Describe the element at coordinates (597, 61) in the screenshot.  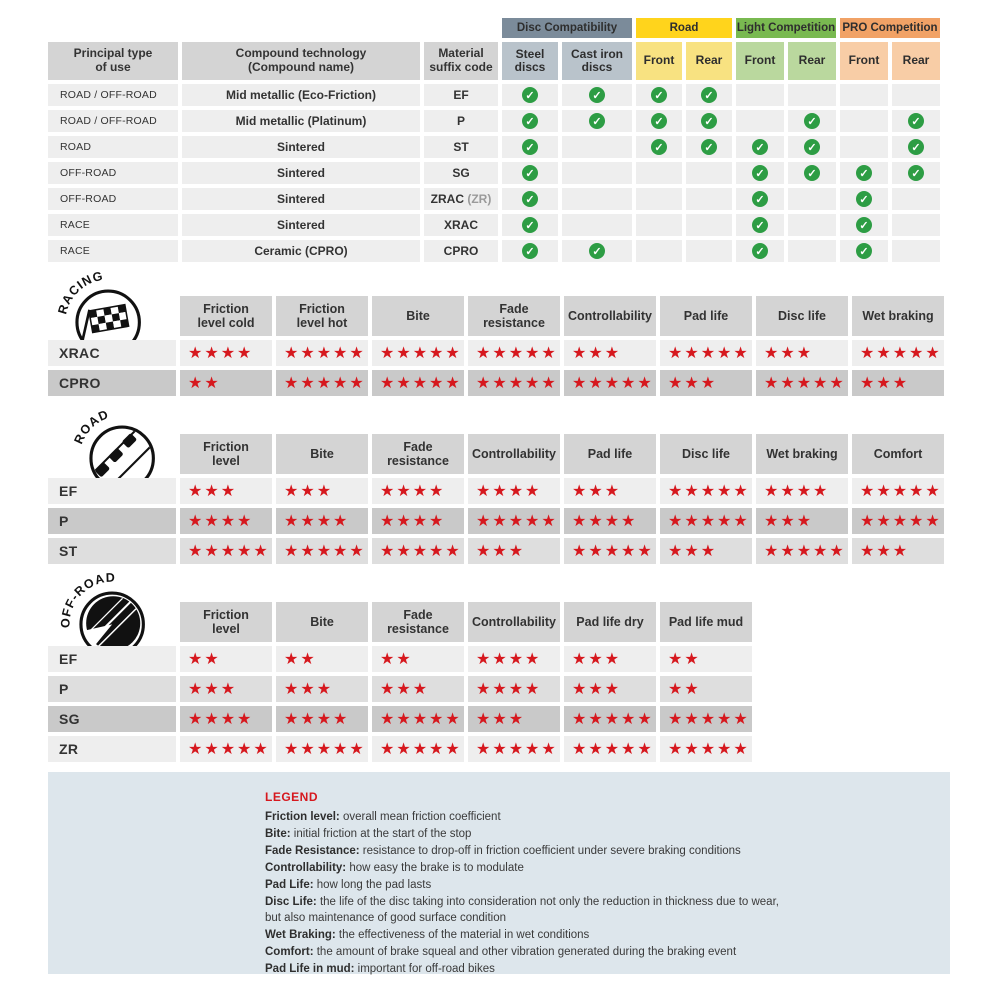
I see `sub-column-header: Cast iron discs` at that location.